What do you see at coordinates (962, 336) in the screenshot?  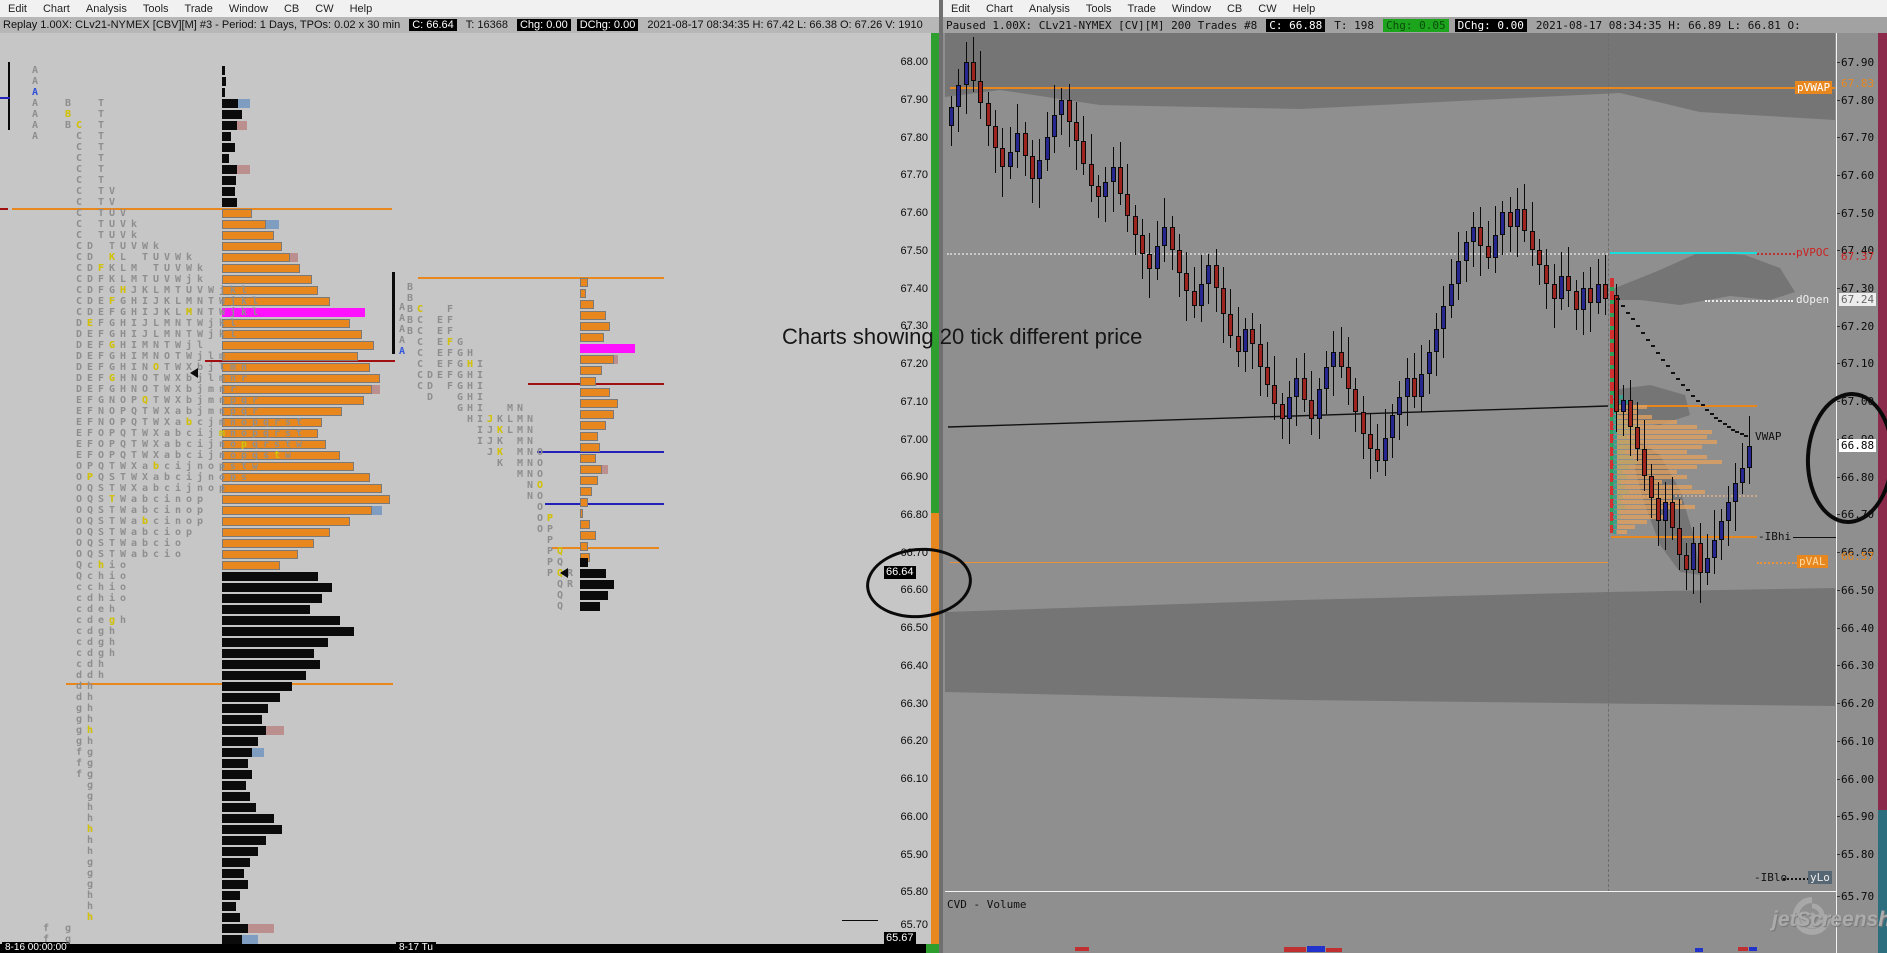 I see `annotation-text: Charts showing 20 tick different price` at bounding box center [962, 336].